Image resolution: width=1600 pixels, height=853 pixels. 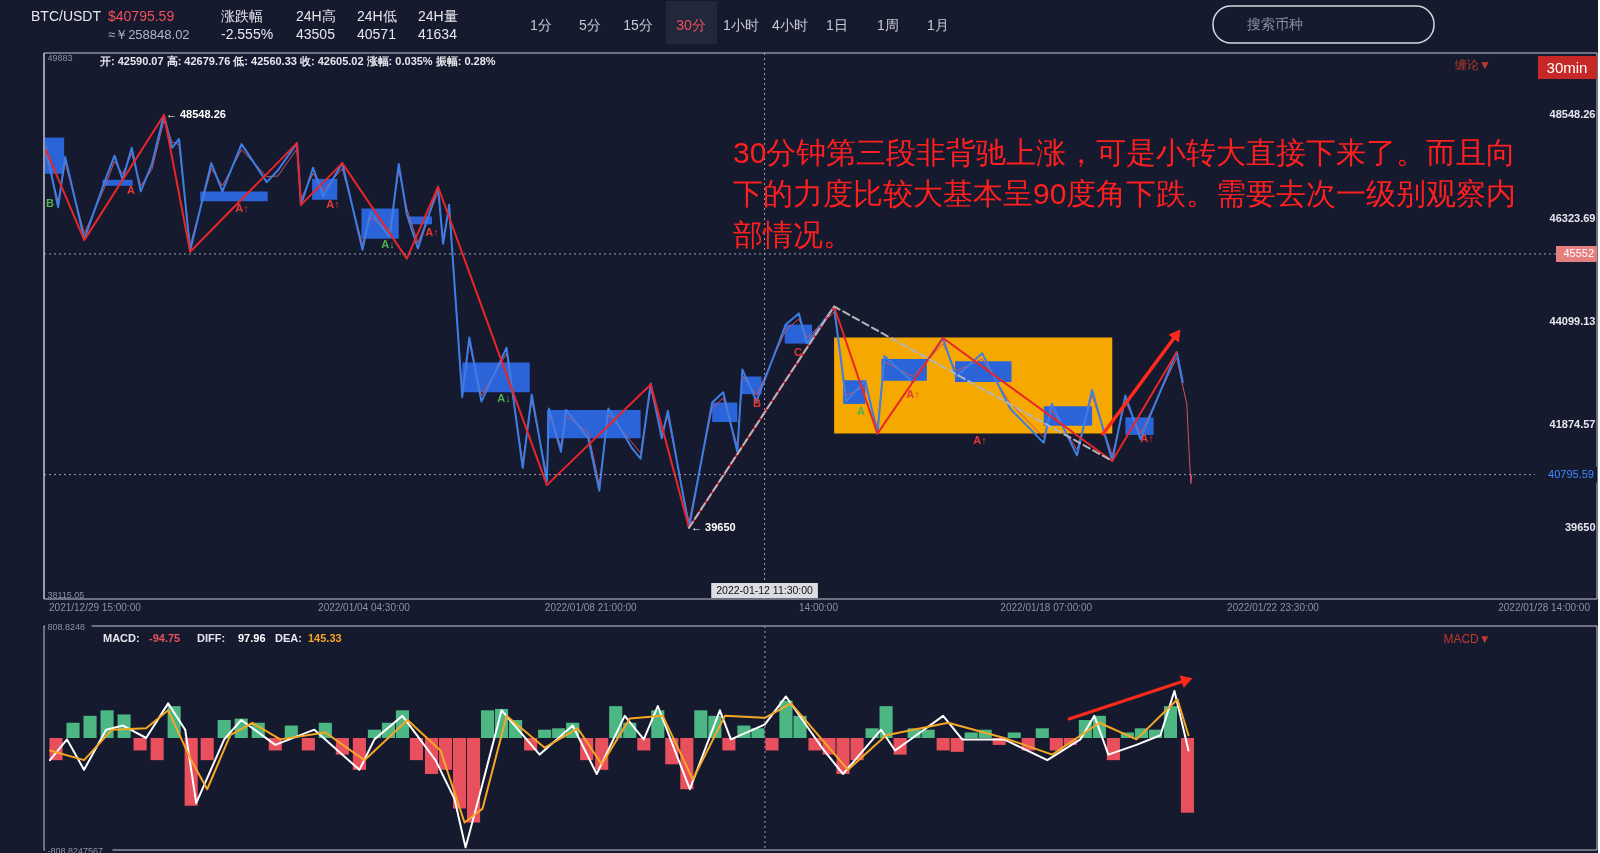 What do you see at coordinates (60, 57) in the screenshot?
I see `y2-tick-label: 49883` at bounding box center [60, 57].